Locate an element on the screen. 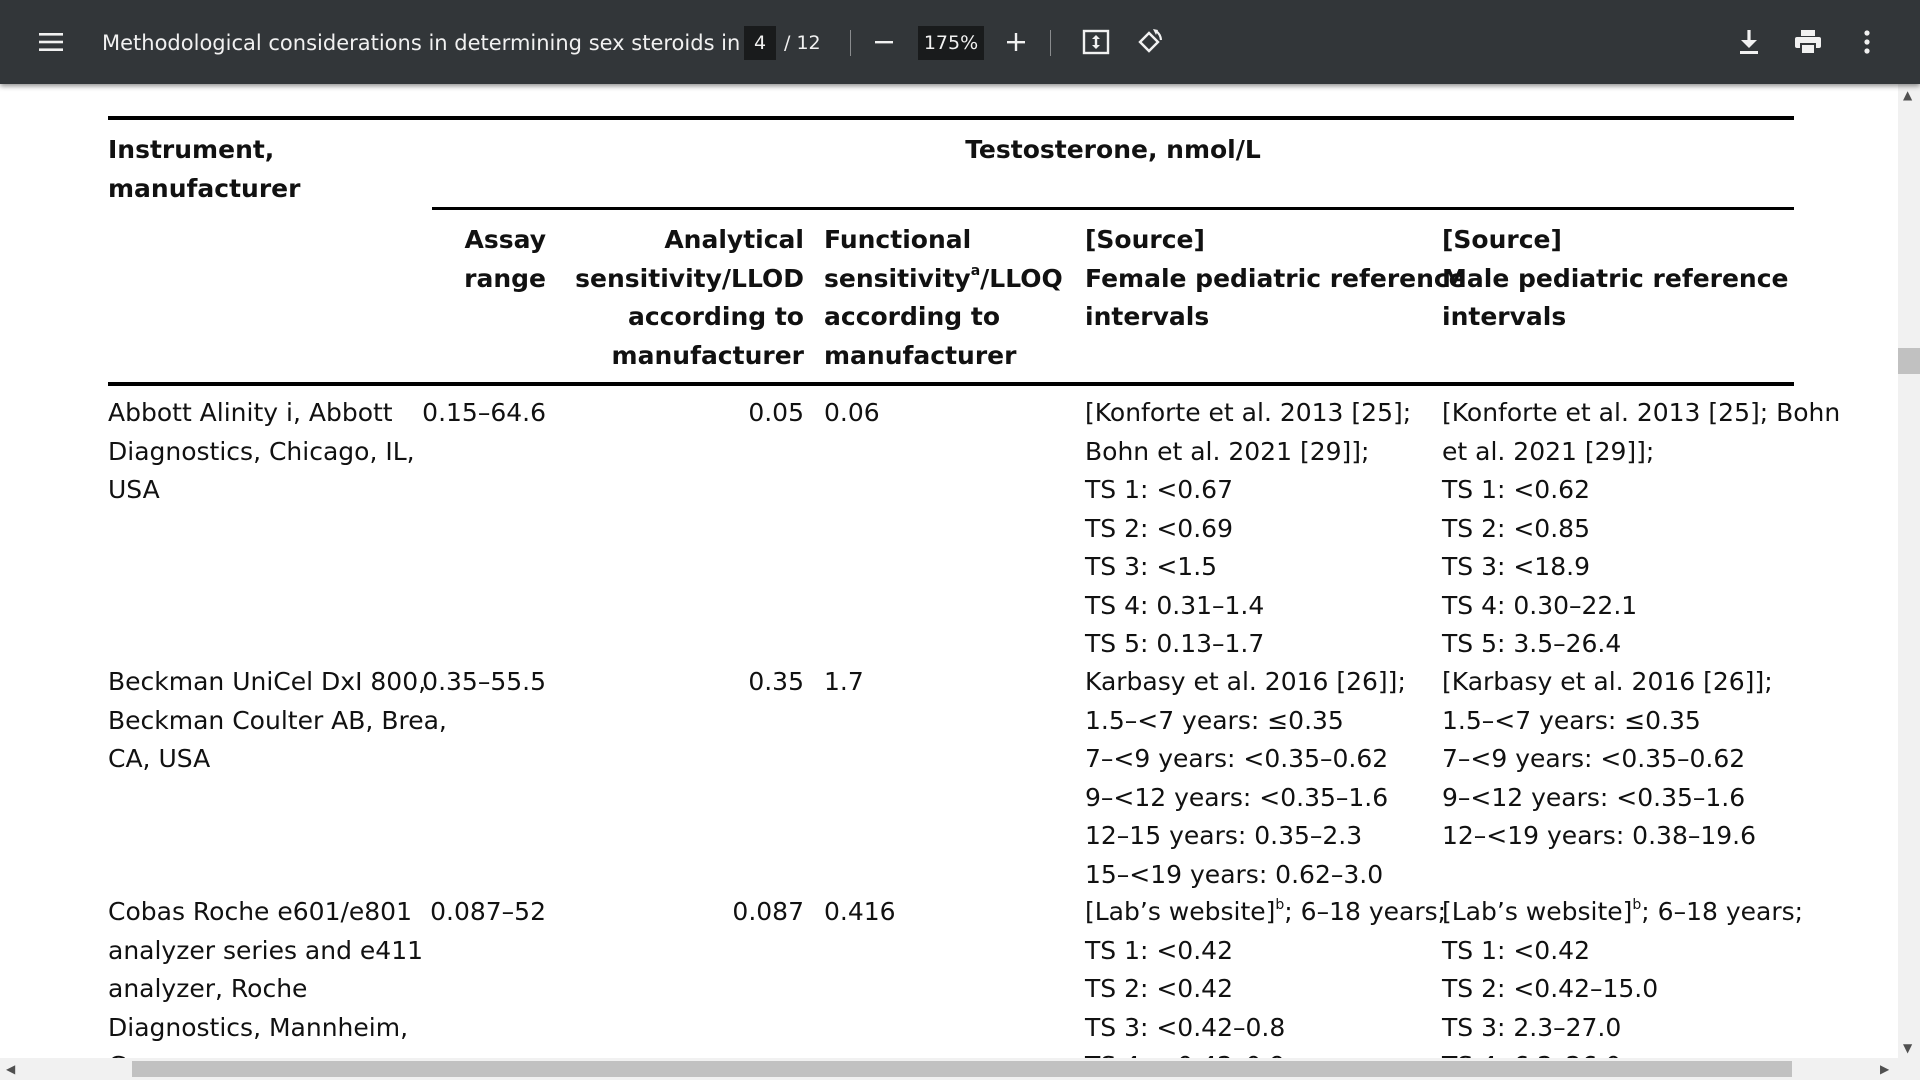  scroll-down-arrow-icon: ▼ is located at coordinates (1908, 1048).